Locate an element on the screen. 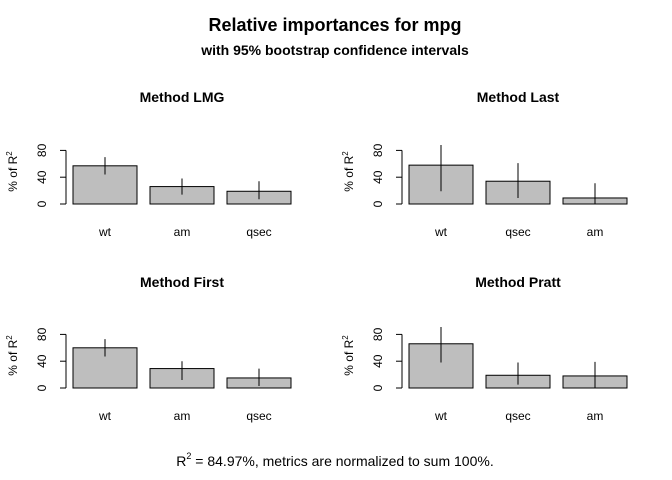  panel-title: Method First is located at coordinates (182, 282).